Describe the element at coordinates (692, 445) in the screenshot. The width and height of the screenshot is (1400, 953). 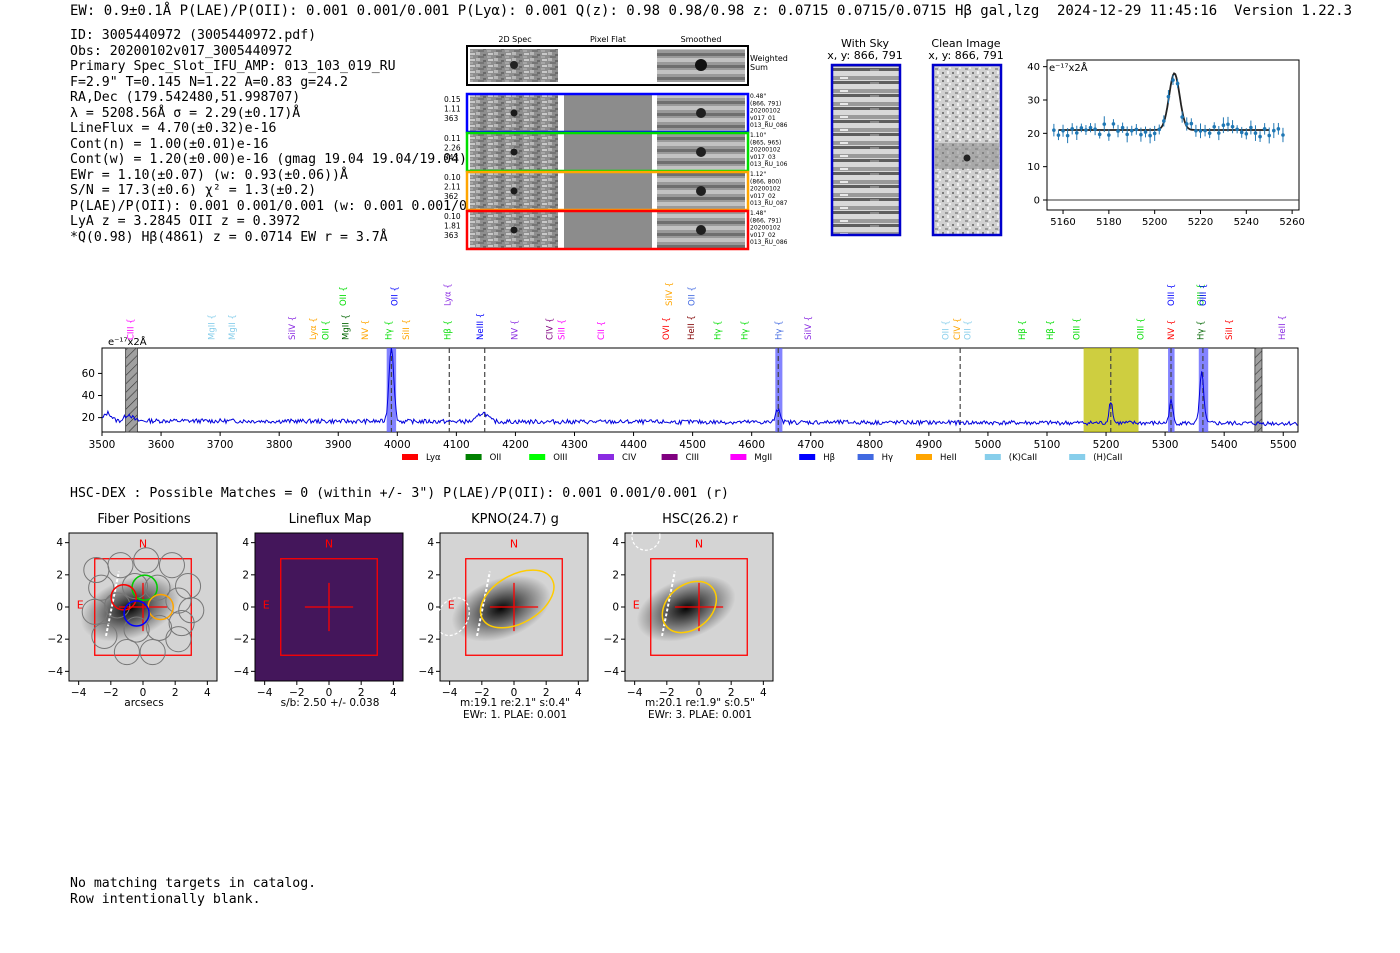
I see `spectrum-xtick-label: 4500` at that location.